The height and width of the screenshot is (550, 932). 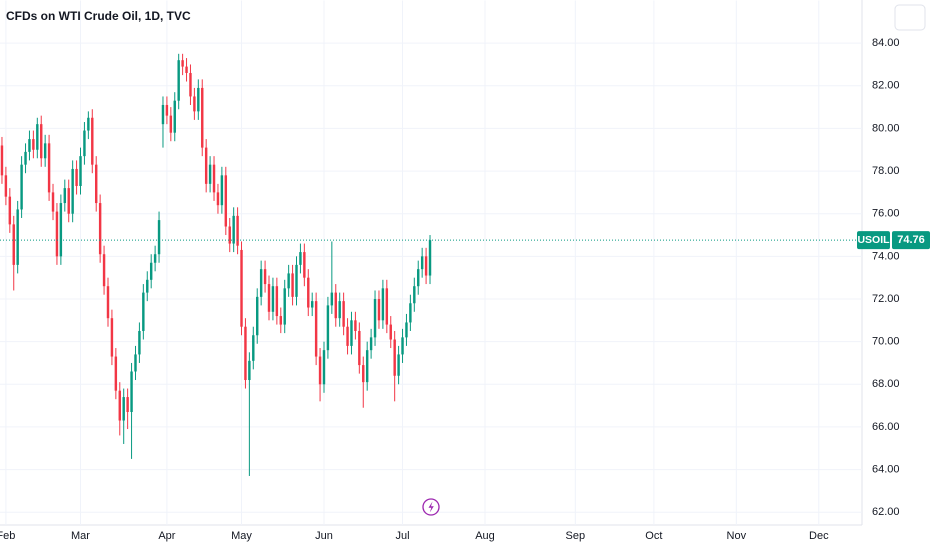 I want to click on y-tick-label: 72.00, so click(x=886, y=299).